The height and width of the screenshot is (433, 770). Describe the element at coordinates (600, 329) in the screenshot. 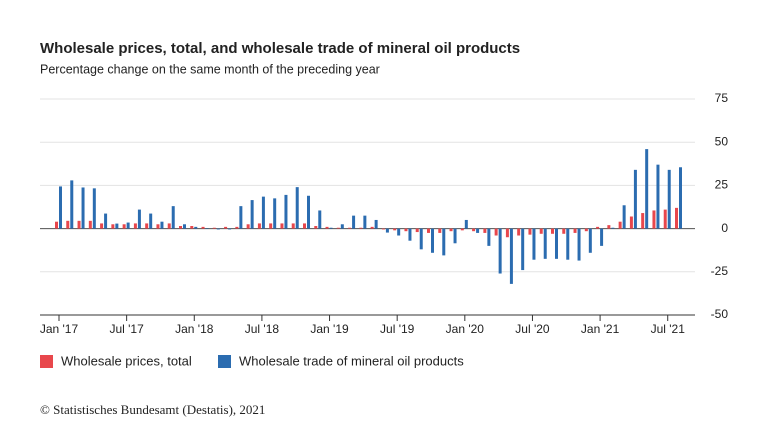

I see `x-tick-label: Jan '21` at that location.